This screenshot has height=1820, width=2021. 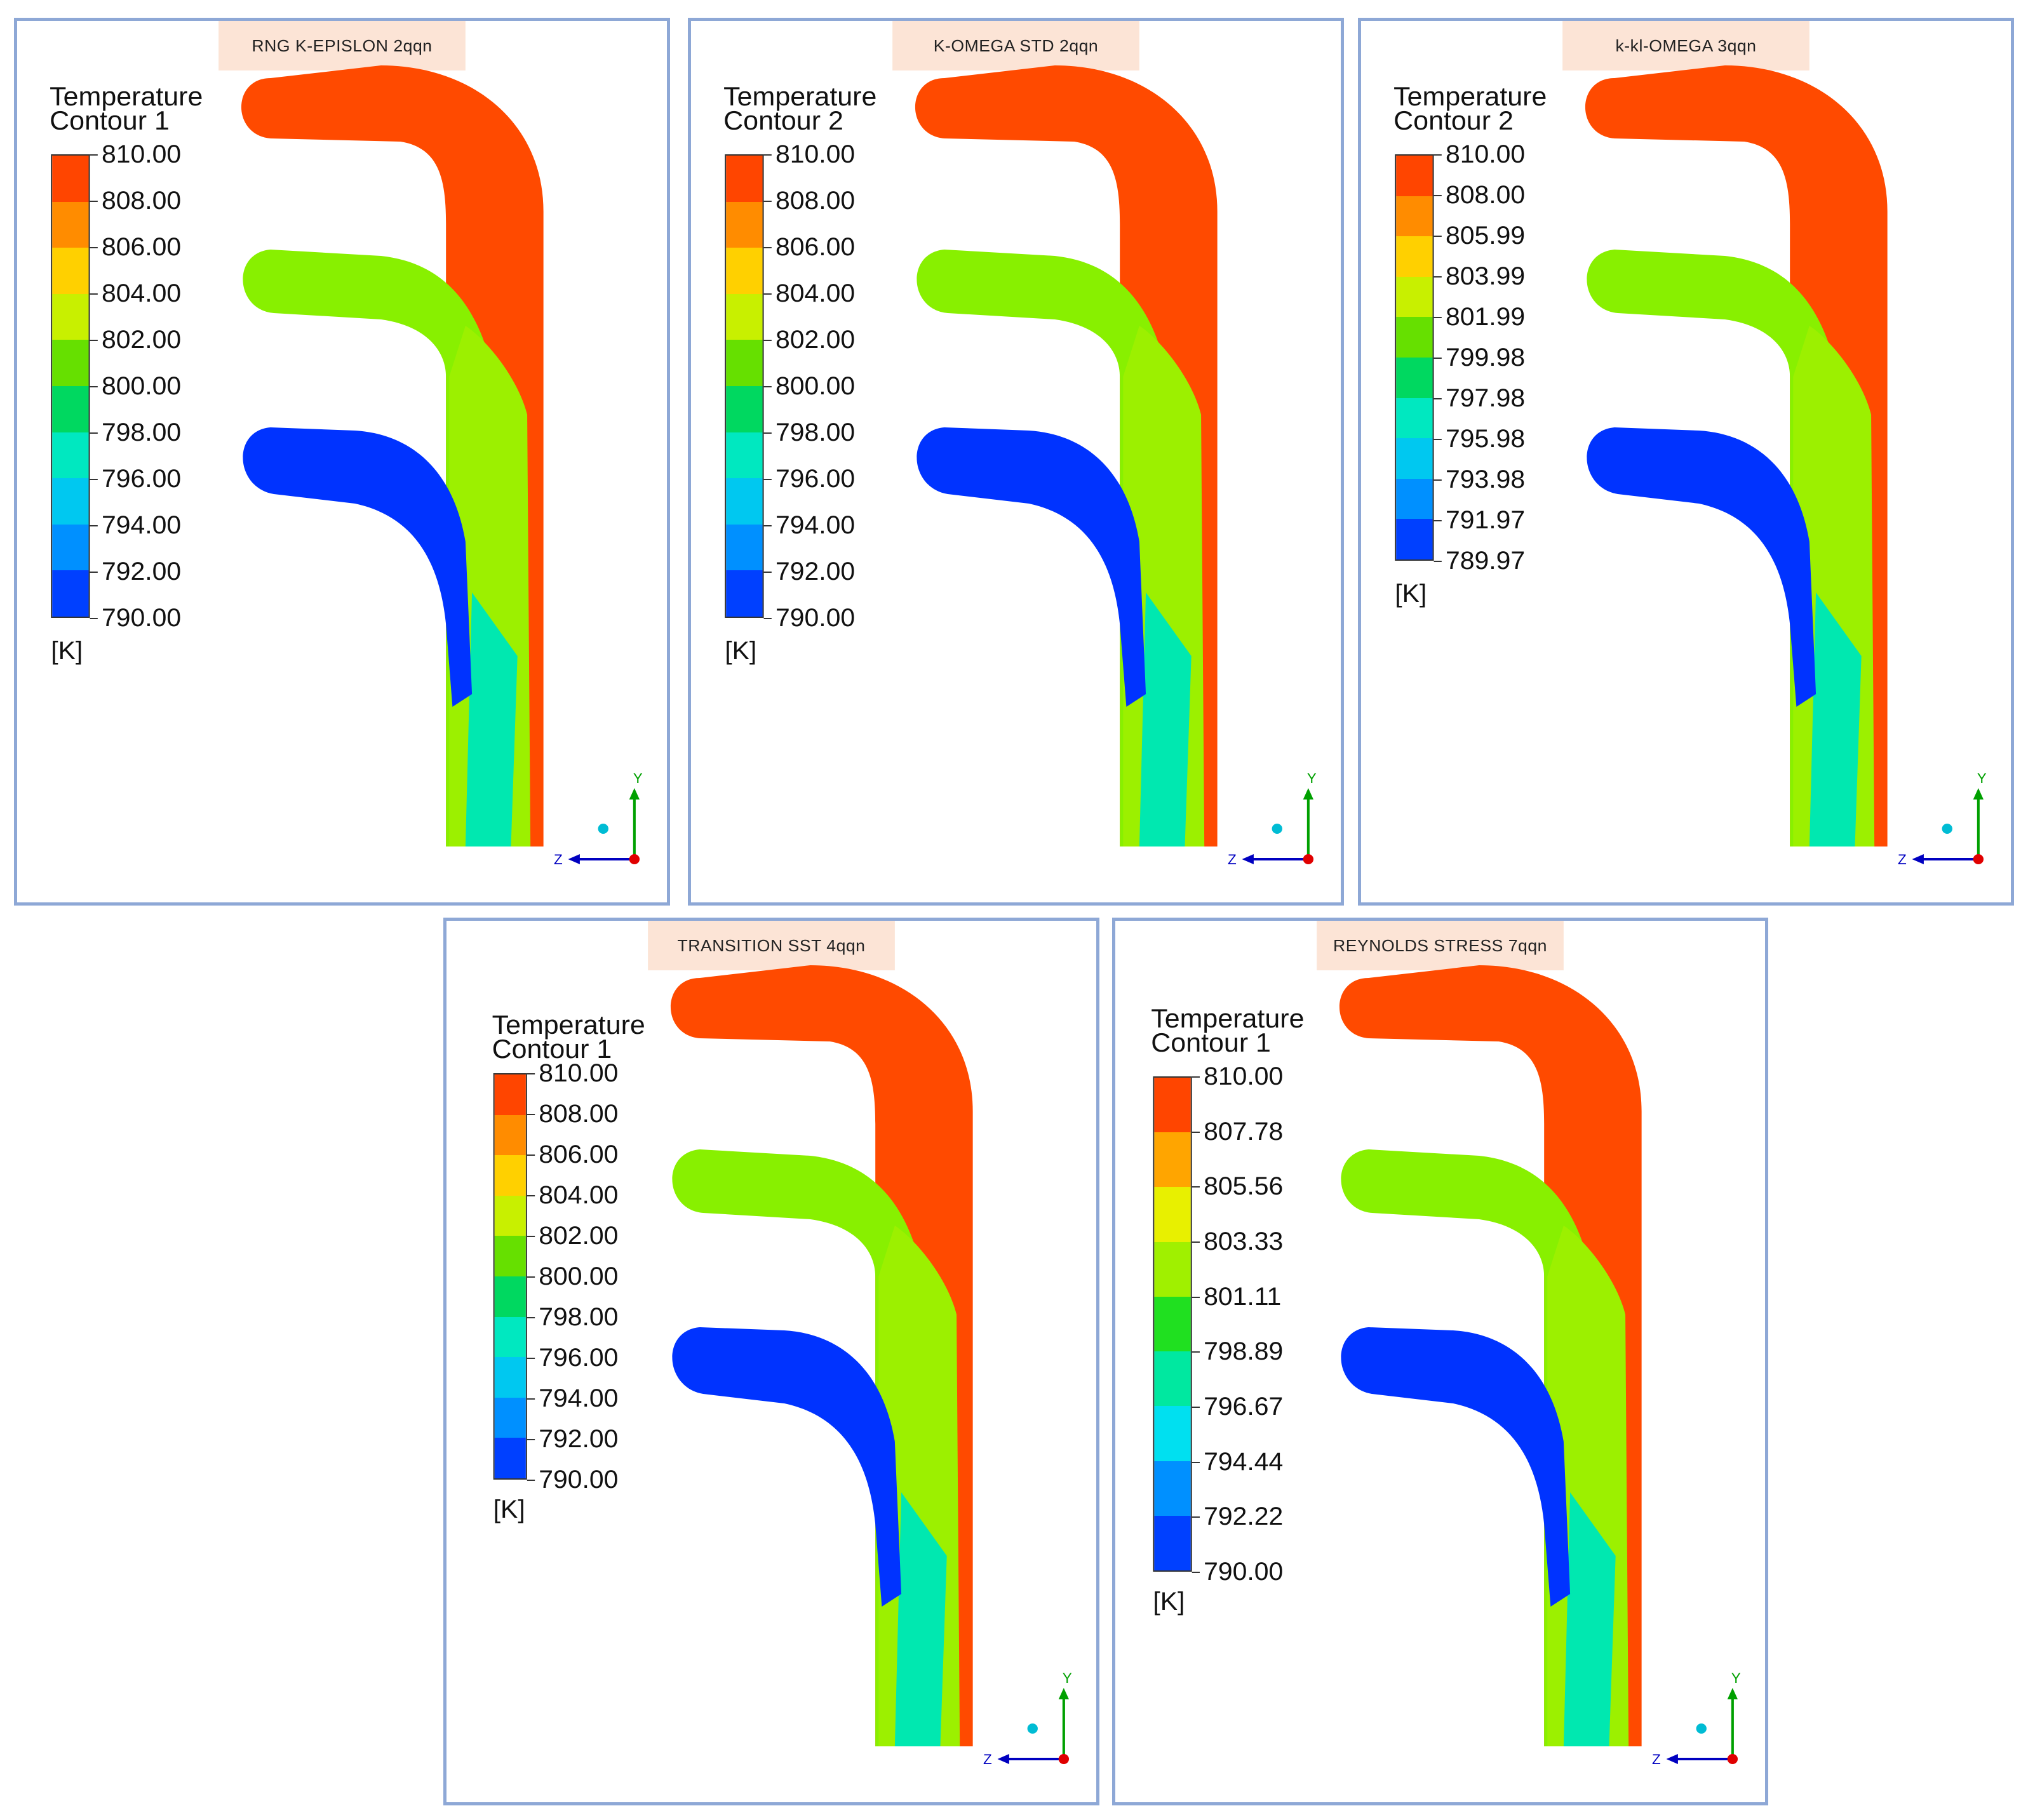 What do you see at coordinates (1064, 1693) in the screenshot?
I see `y-axis-arrowhead` at bounding box center [1064, 1693].